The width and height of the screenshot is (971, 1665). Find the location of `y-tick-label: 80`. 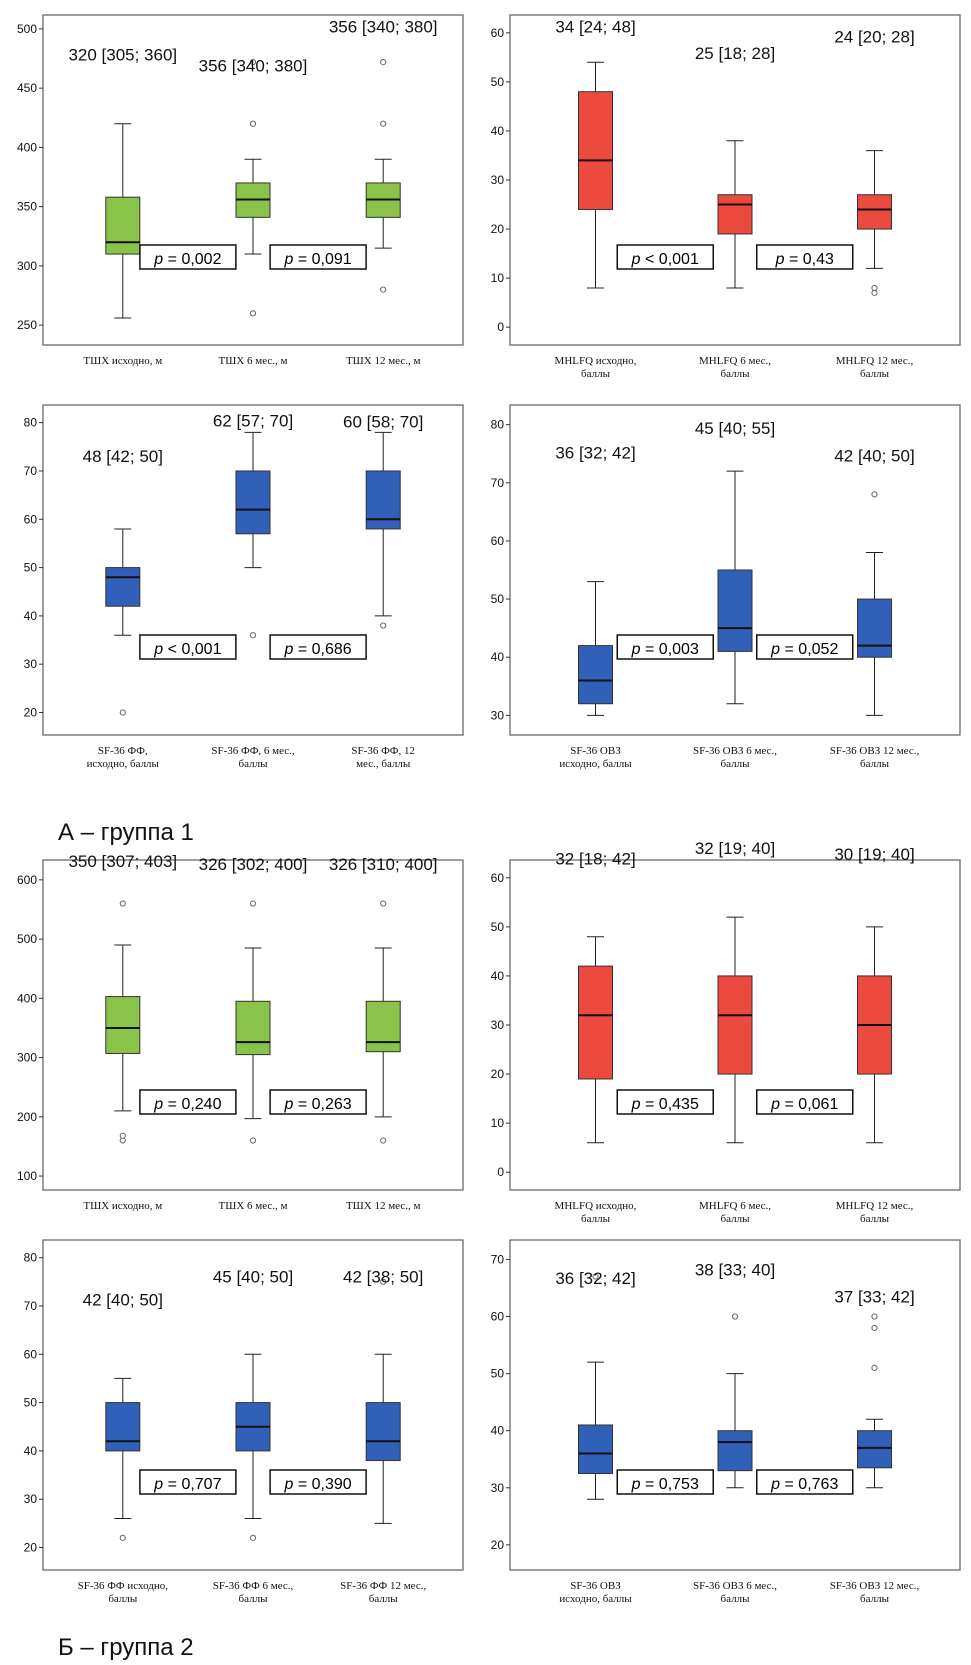

y-tick-label: 80 is located at coordinates (31, 423).